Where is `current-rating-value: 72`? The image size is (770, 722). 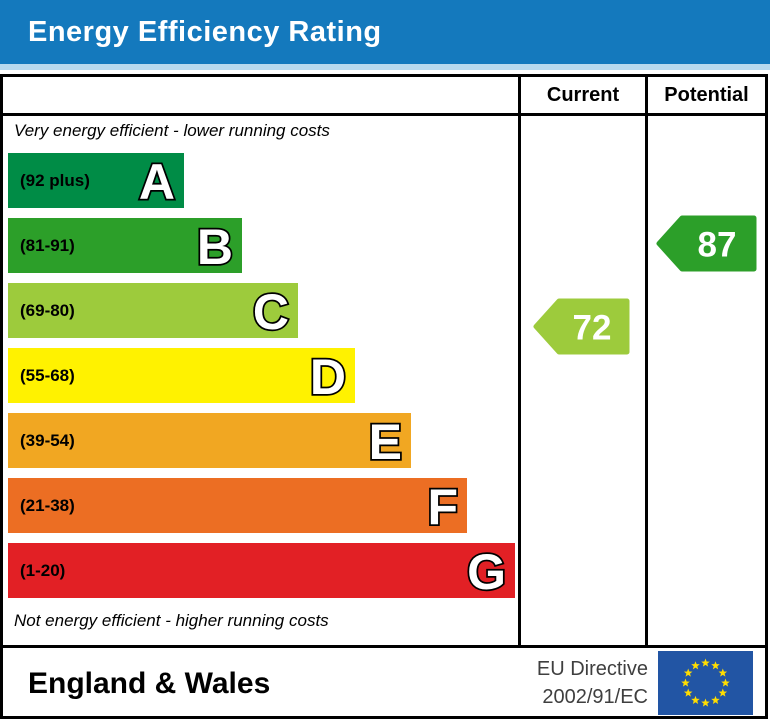
current-rating-value: 72 is located at coordinates (592, 328).